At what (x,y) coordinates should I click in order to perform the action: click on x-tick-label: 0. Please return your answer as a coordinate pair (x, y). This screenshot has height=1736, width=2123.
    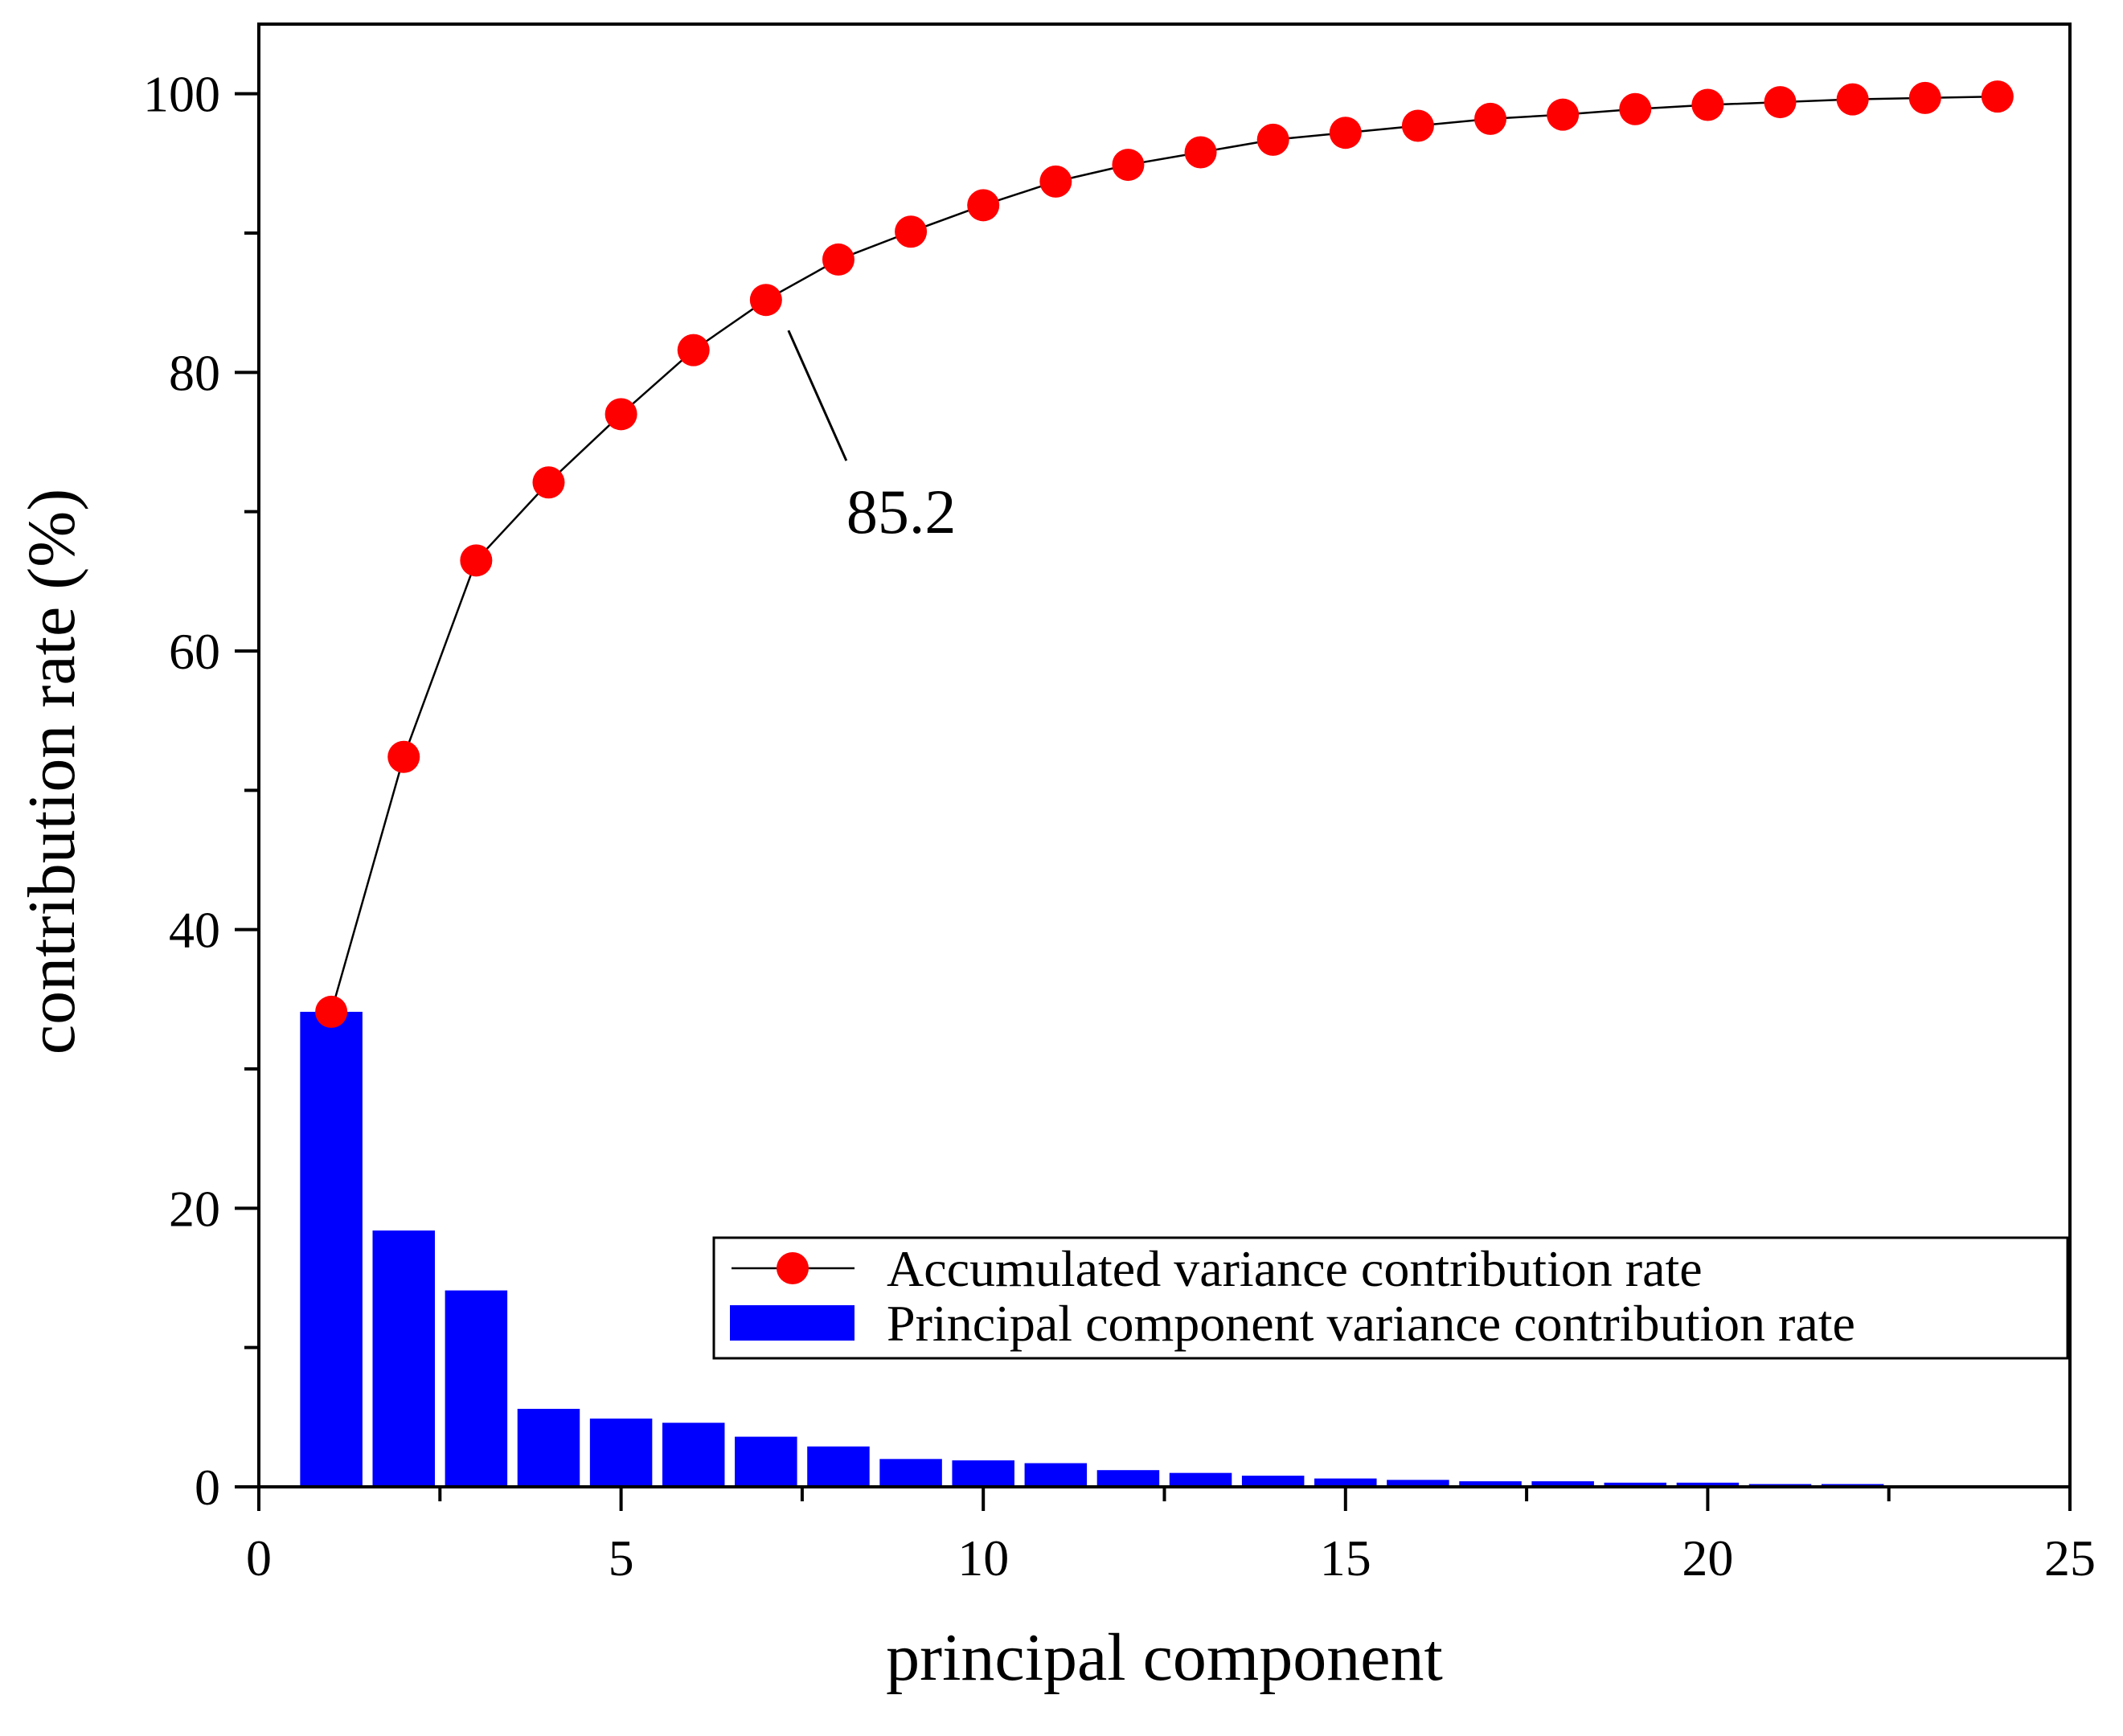
    Looking at the image, I should click on (259, 1558).